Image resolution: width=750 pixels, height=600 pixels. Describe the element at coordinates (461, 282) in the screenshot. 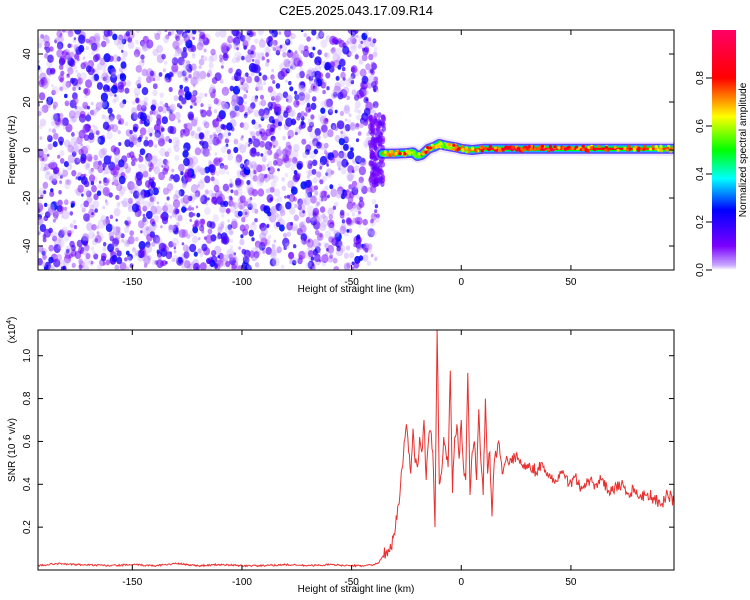

I see `spectrogram-x-tick-label: 0` at that location.